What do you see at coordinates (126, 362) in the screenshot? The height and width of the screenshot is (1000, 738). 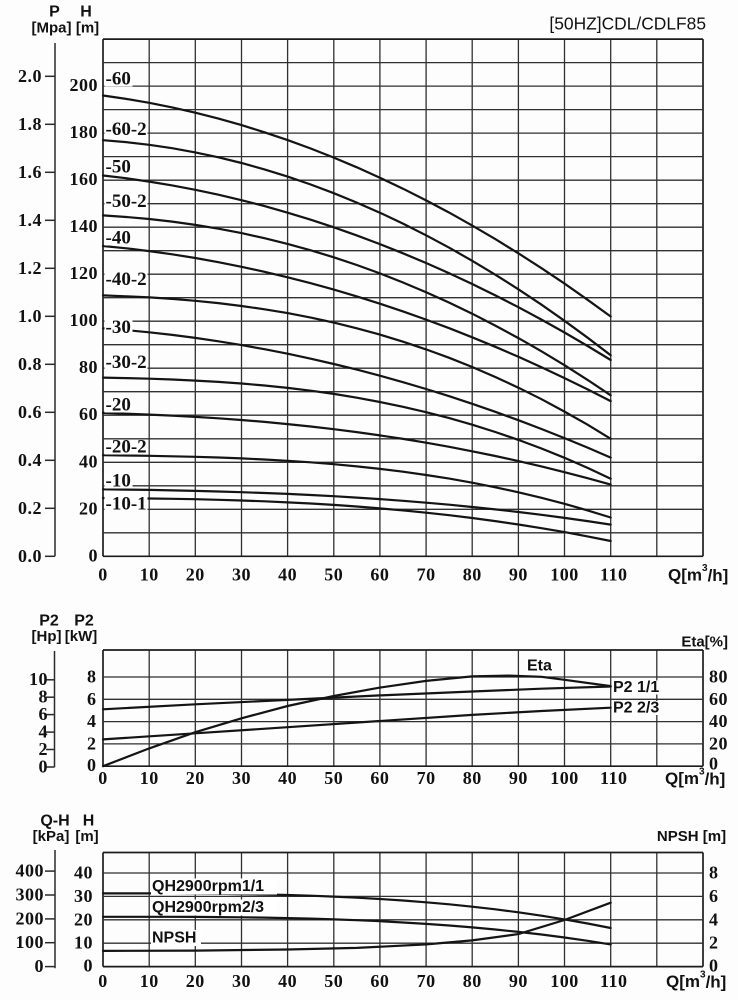 I see `svg-text: -30-2` at bounding box center [126, 362].